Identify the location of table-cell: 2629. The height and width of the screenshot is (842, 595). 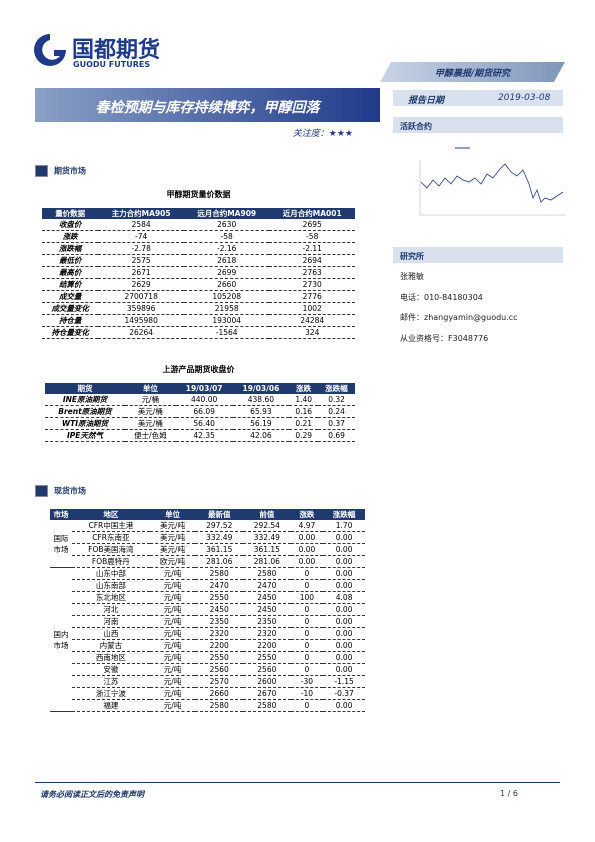
(141, 284).